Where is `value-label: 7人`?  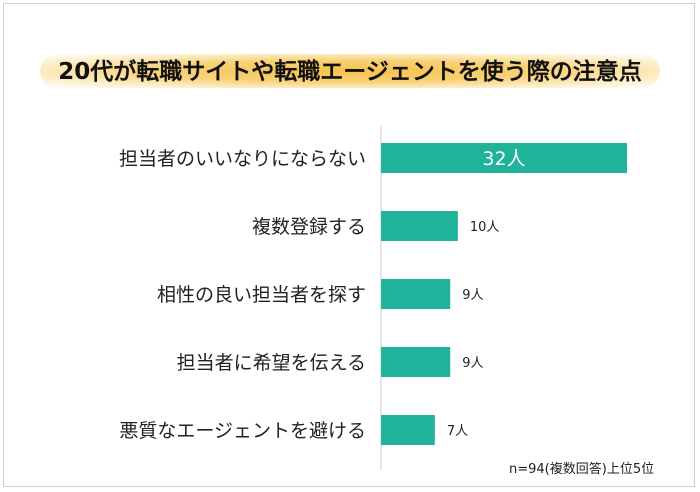 value-label: 7人 is located at coordinates (457, 431).